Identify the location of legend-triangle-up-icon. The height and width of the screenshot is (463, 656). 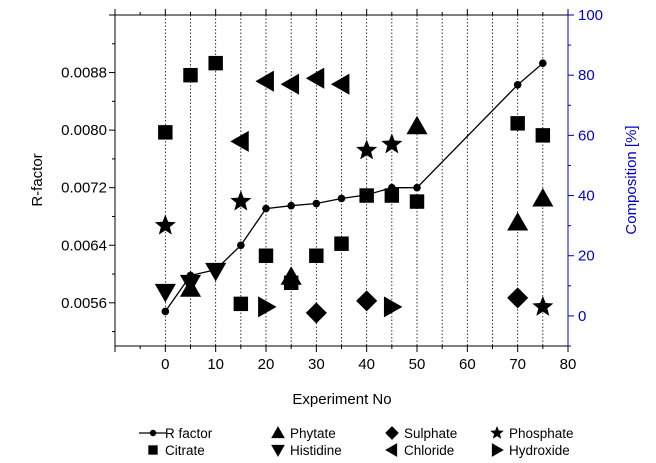
(278, 432).